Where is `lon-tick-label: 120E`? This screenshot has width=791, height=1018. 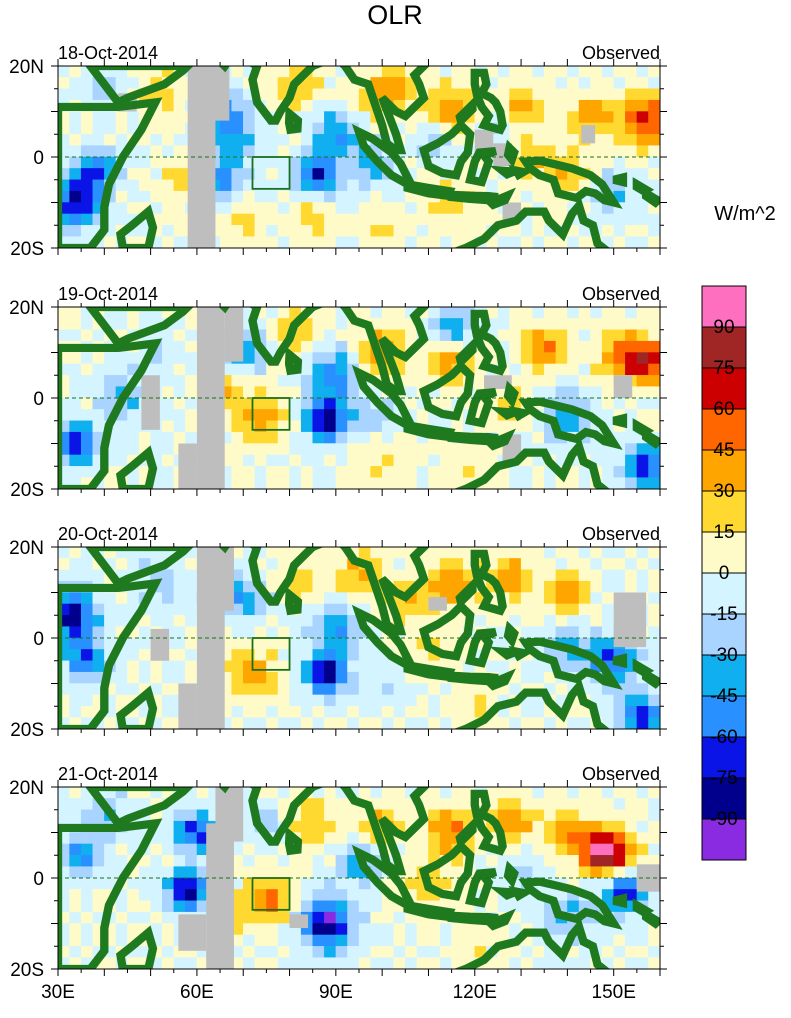
lon-tick-label: 120E is located at coordinates (475, 992).